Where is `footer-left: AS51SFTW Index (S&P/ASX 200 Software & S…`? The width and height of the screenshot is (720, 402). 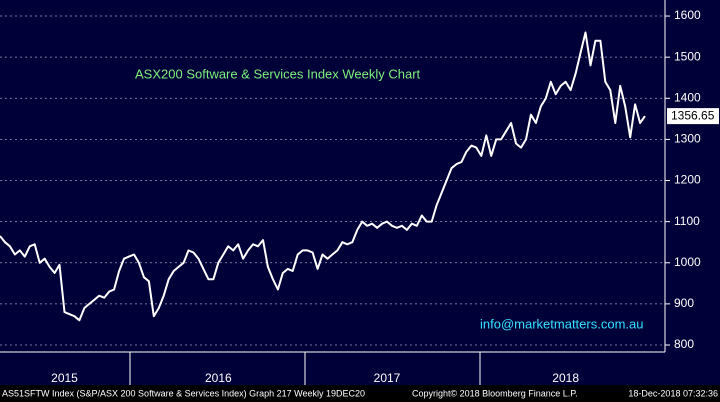 footer-left: AS51SFTW Index (S&P/ASX 200 Software & S… is located at coordinates (183, 393).